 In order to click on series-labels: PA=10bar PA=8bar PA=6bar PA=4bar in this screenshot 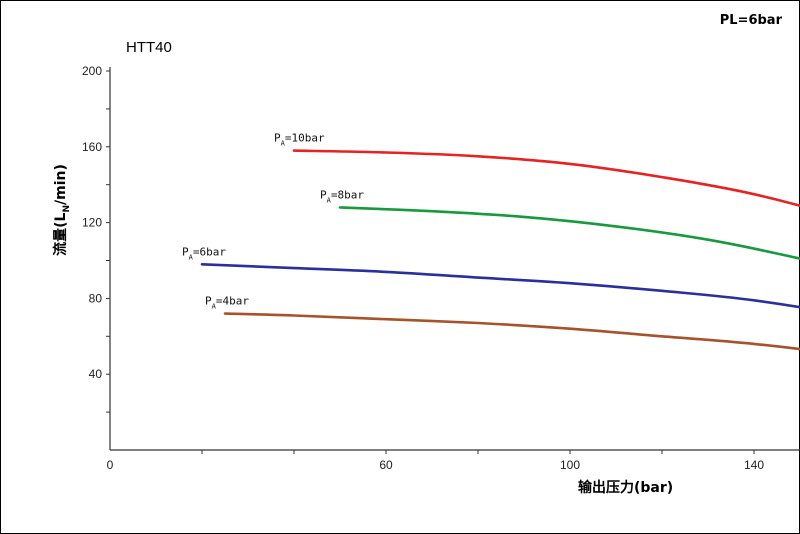, I will do `click(273, 221)`.